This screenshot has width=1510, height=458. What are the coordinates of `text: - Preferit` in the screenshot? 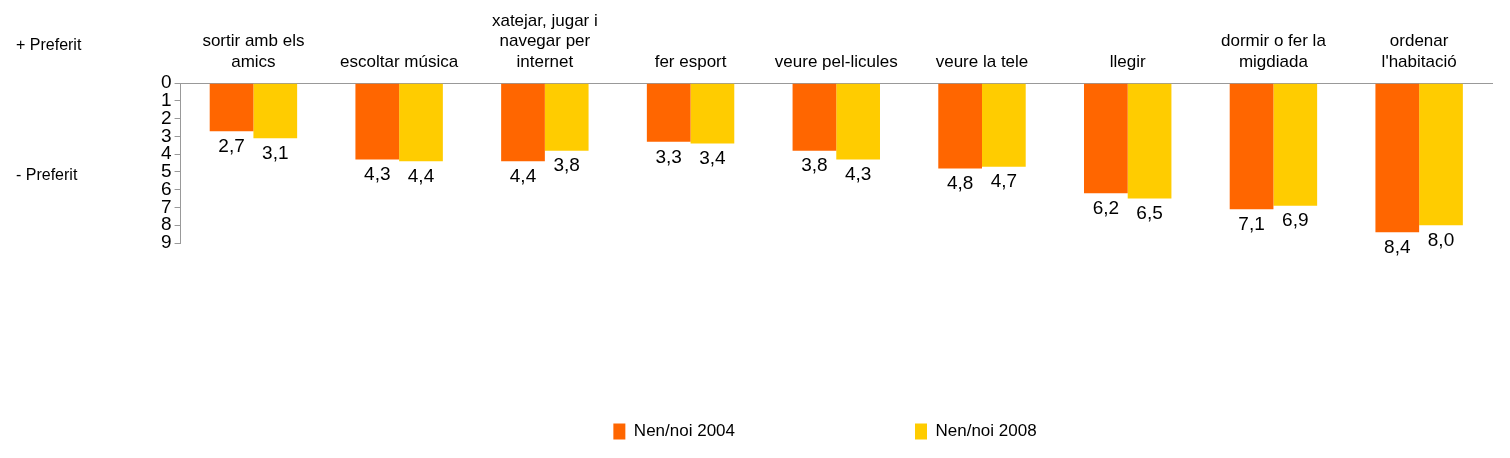 It's located at (47, 174).